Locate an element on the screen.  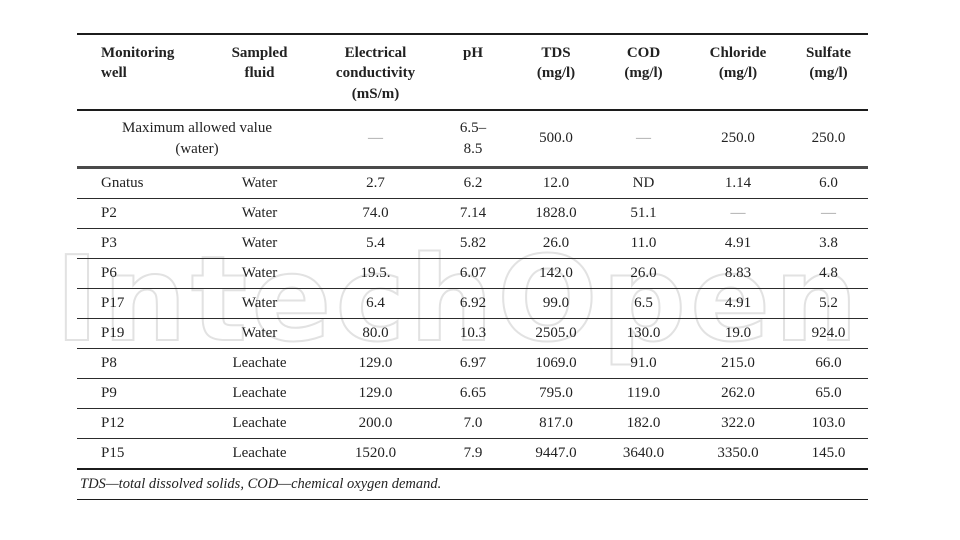
cell: 66.0 is located at coordinates (828, 363).